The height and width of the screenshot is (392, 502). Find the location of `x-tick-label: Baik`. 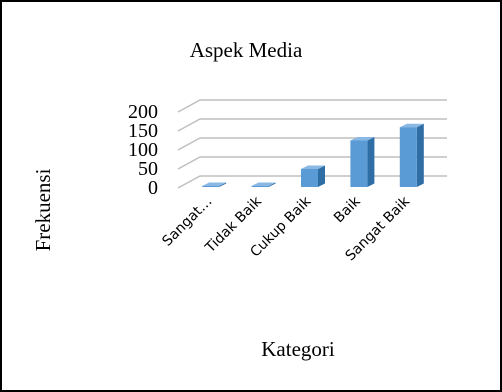

x-tick-label: Baik is located at coordinates (347, 209).